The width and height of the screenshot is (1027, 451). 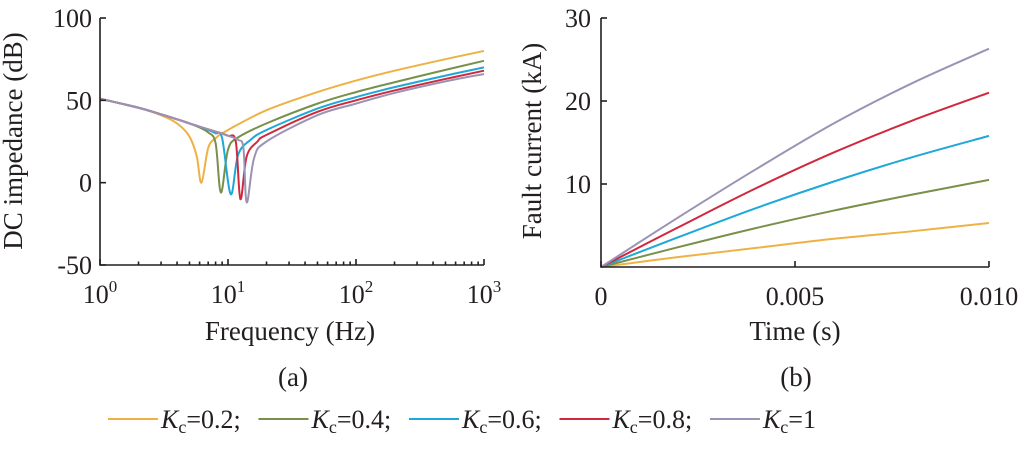 I want to click on panel-b-y-tick-label: 20, so click(x=578, y=101).